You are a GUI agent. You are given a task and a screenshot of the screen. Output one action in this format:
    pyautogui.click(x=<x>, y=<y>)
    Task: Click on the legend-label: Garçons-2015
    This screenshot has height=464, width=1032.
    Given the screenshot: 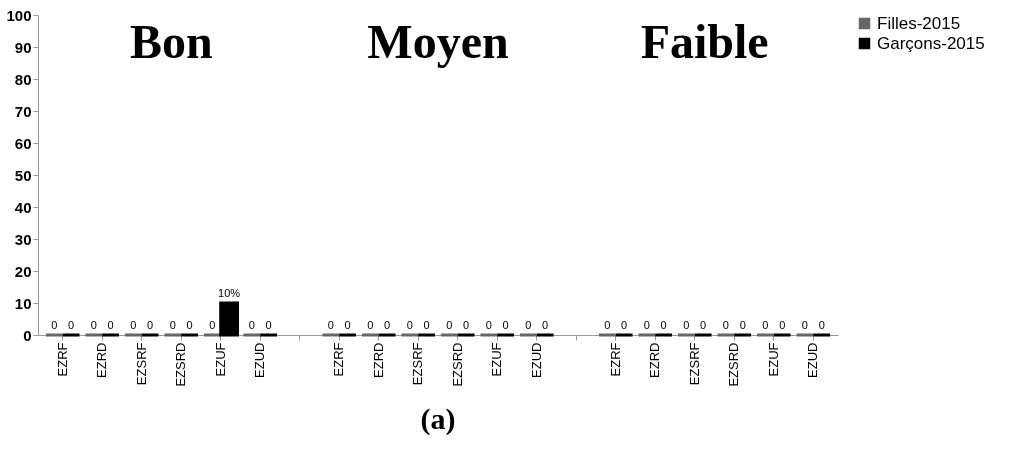 What is the action you would take?
    pyautogui.click(x=931, y=43)
    